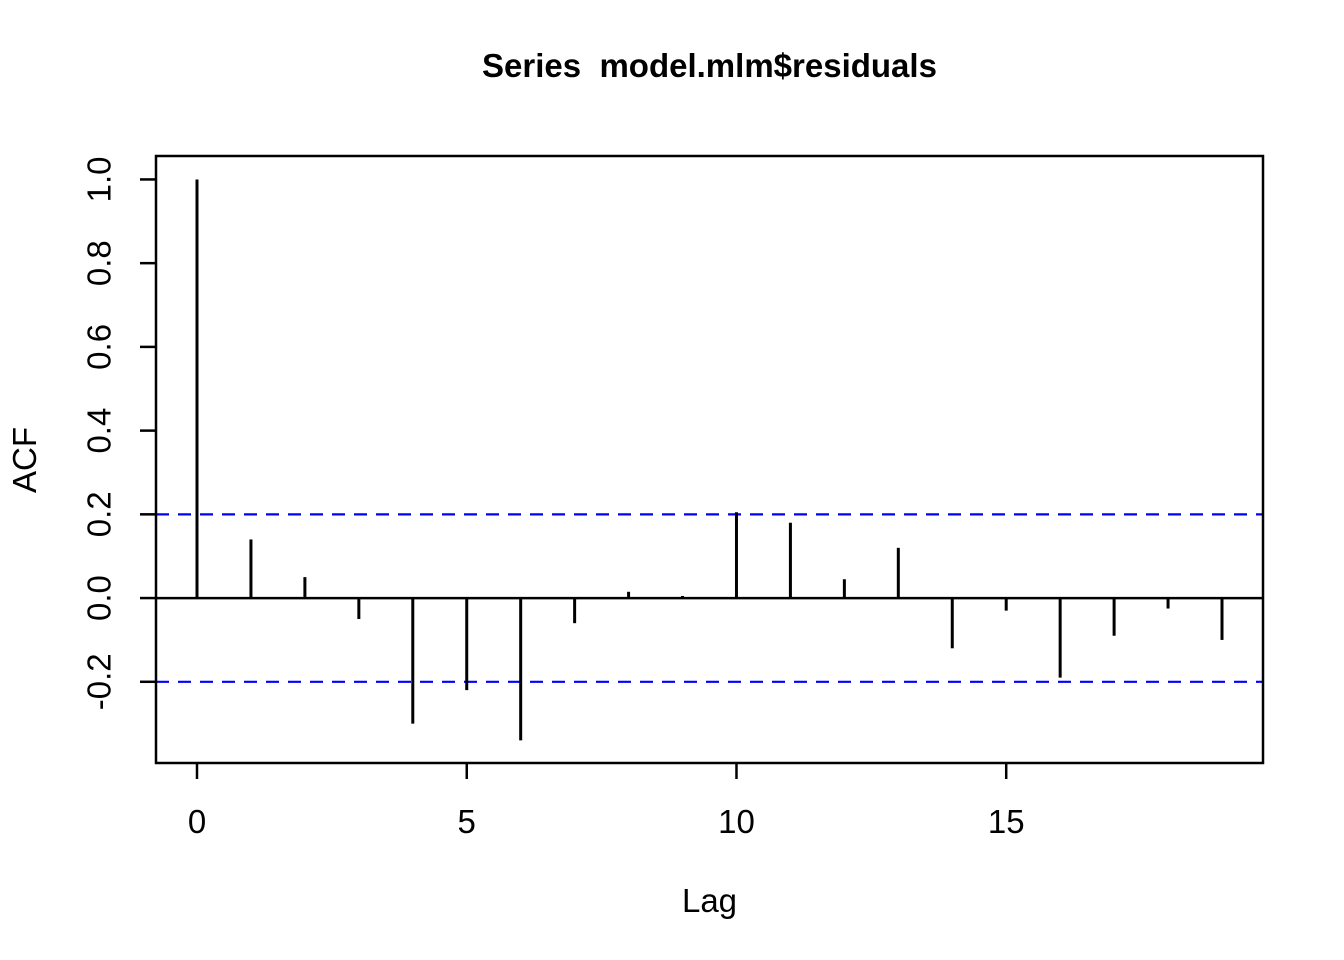 This screenshot has width=1344, height=960. I want to click on y-tick-label-0.8: 0.8, so click(99, 263).